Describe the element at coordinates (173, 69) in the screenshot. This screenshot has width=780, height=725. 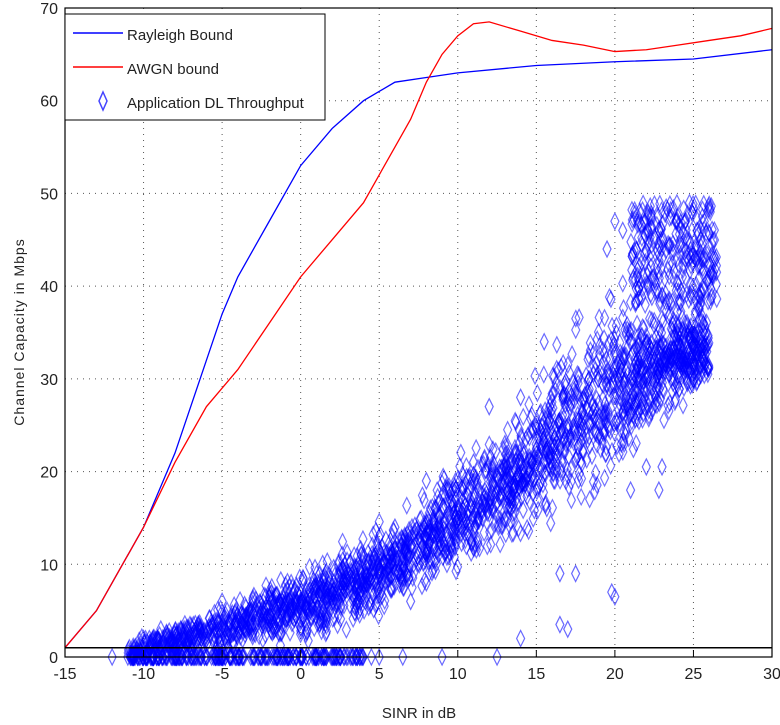
I see `legend-label-awgn: AWGN bound` at that location.